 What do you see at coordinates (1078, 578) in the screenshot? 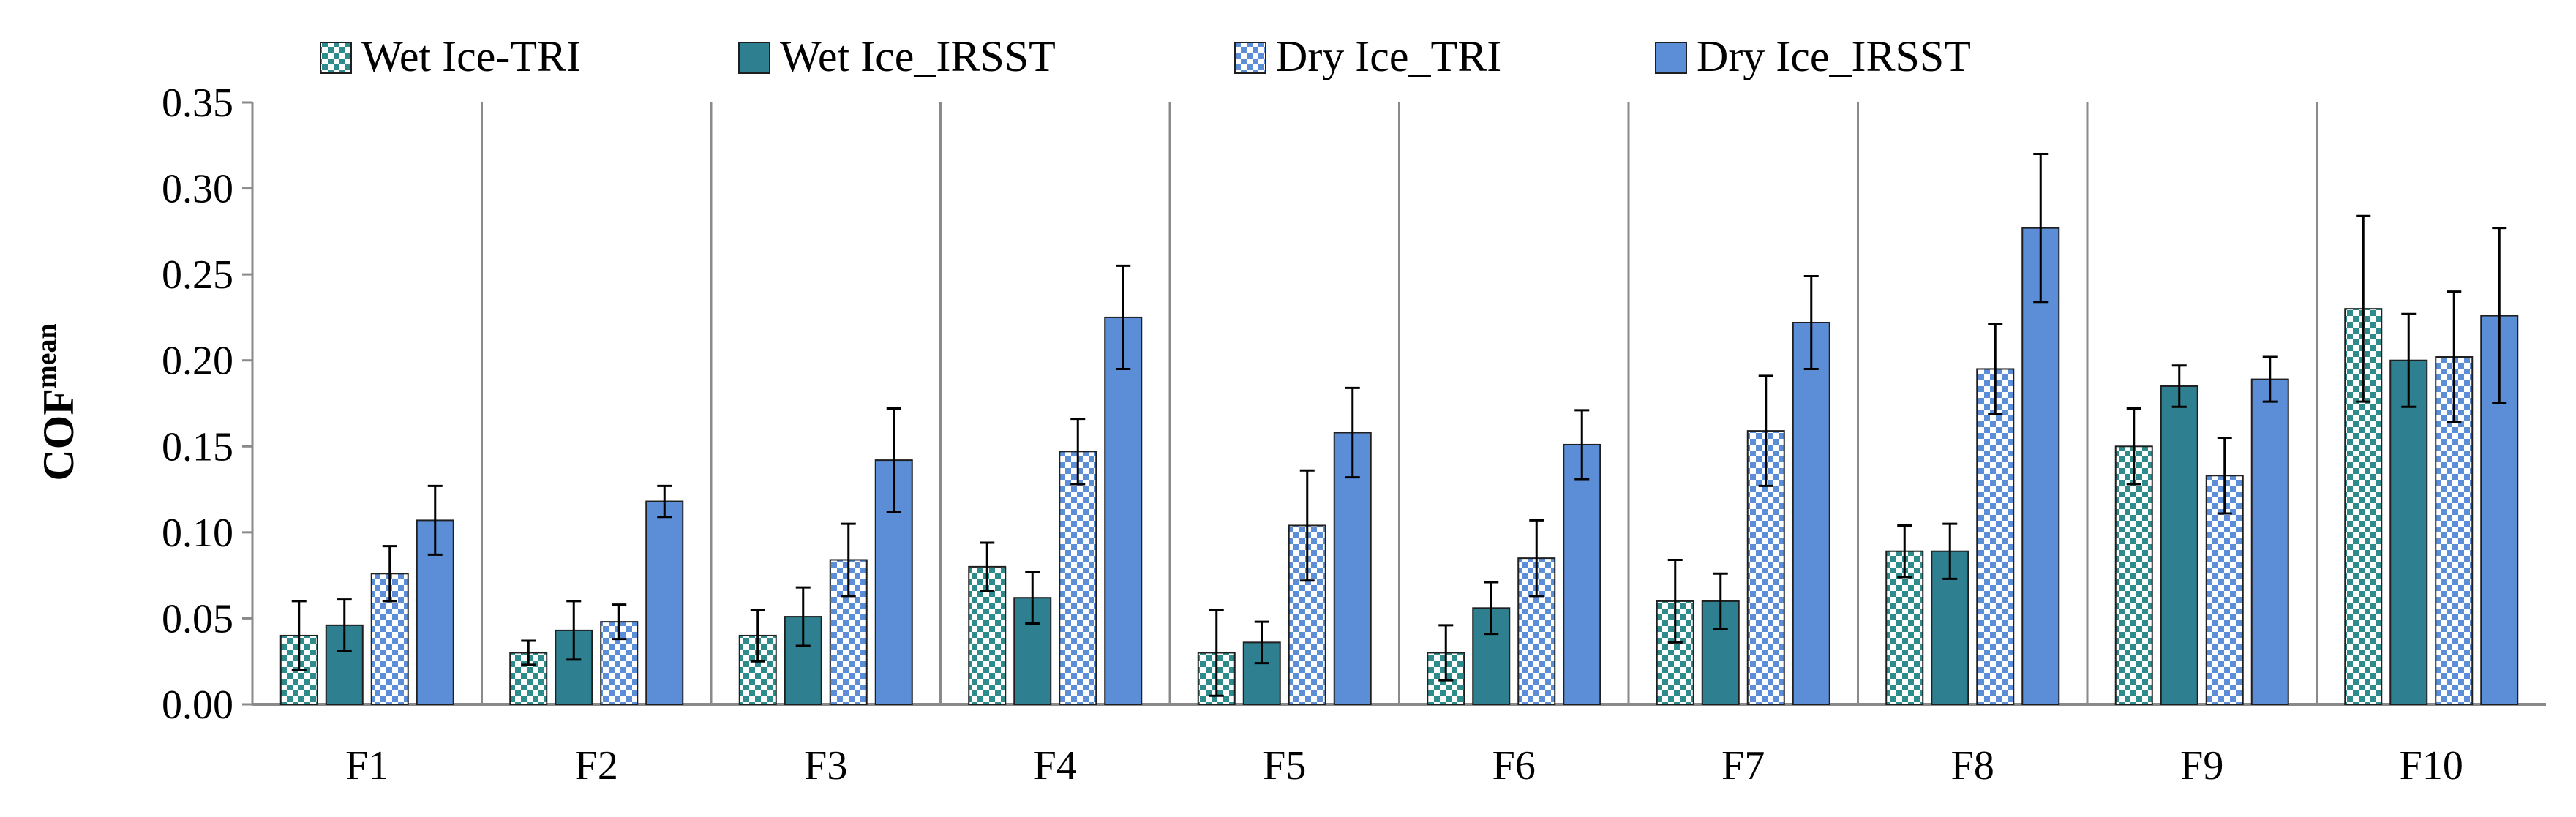
I see `bar-dry-ice-tri-f4` at bounding box center [1078, 578].